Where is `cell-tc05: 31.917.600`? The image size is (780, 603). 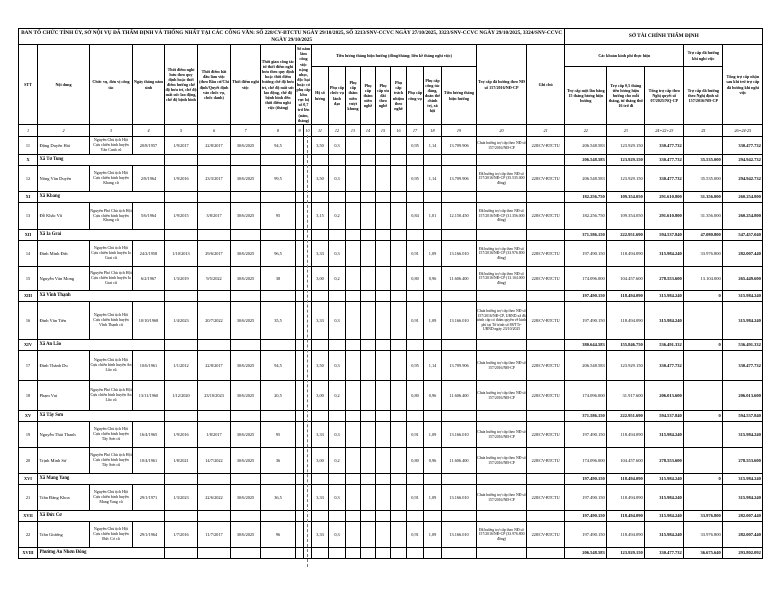
cell-tc05: 31.917.600 is located at coordinates (626, 395).